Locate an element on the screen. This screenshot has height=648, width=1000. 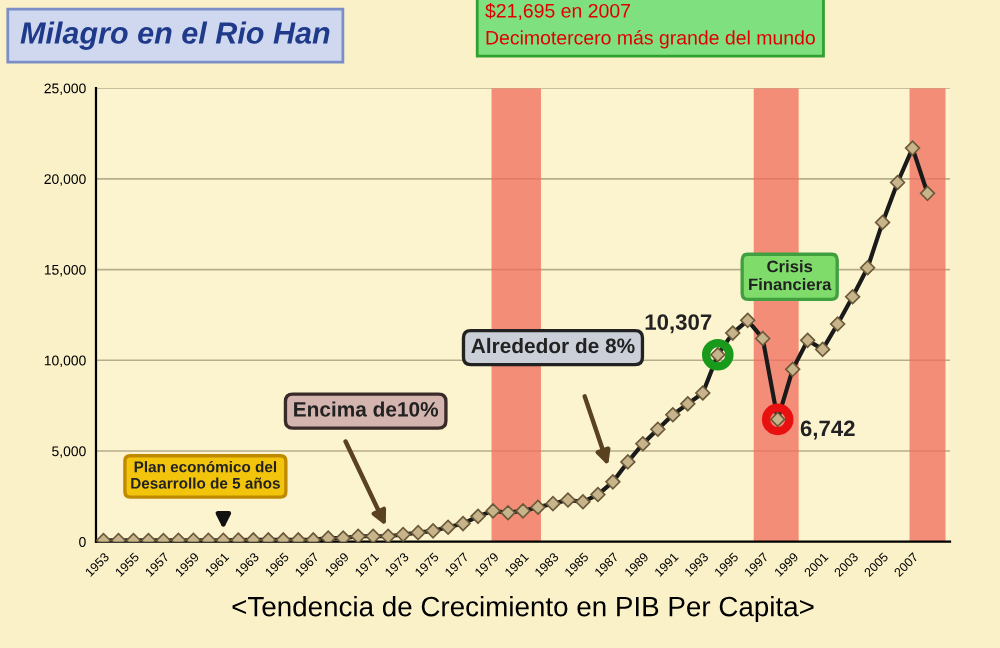
annotation: 10,307 is located at coordinates (678, 324).